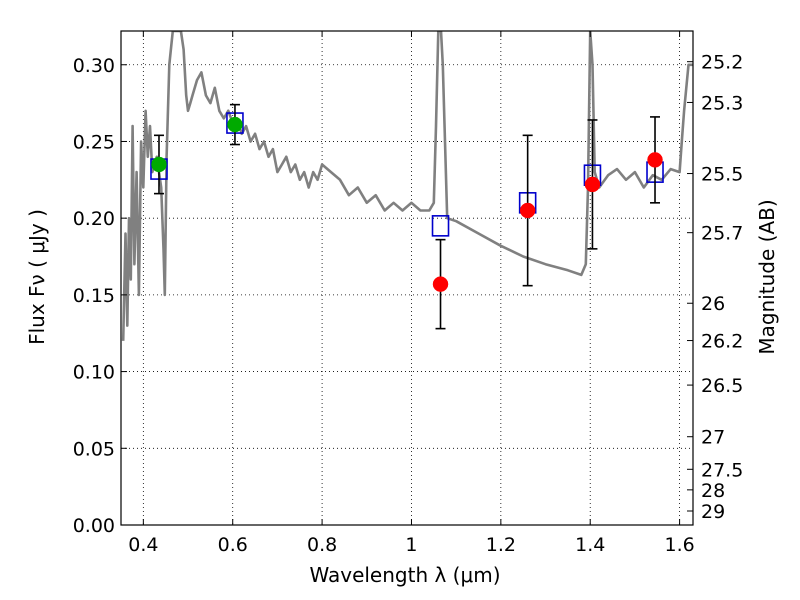 The width and height of the screenshot is (800, 600). I want to click on magnitude-tick-label: 26.5, so click(722, 386).